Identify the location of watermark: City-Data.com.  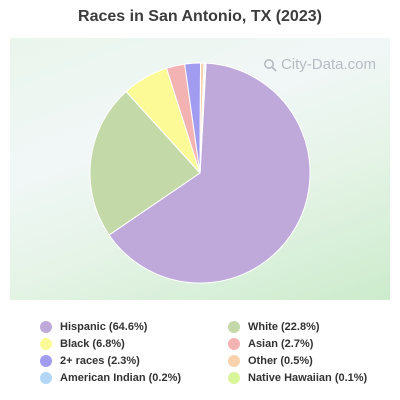
(319, 64).